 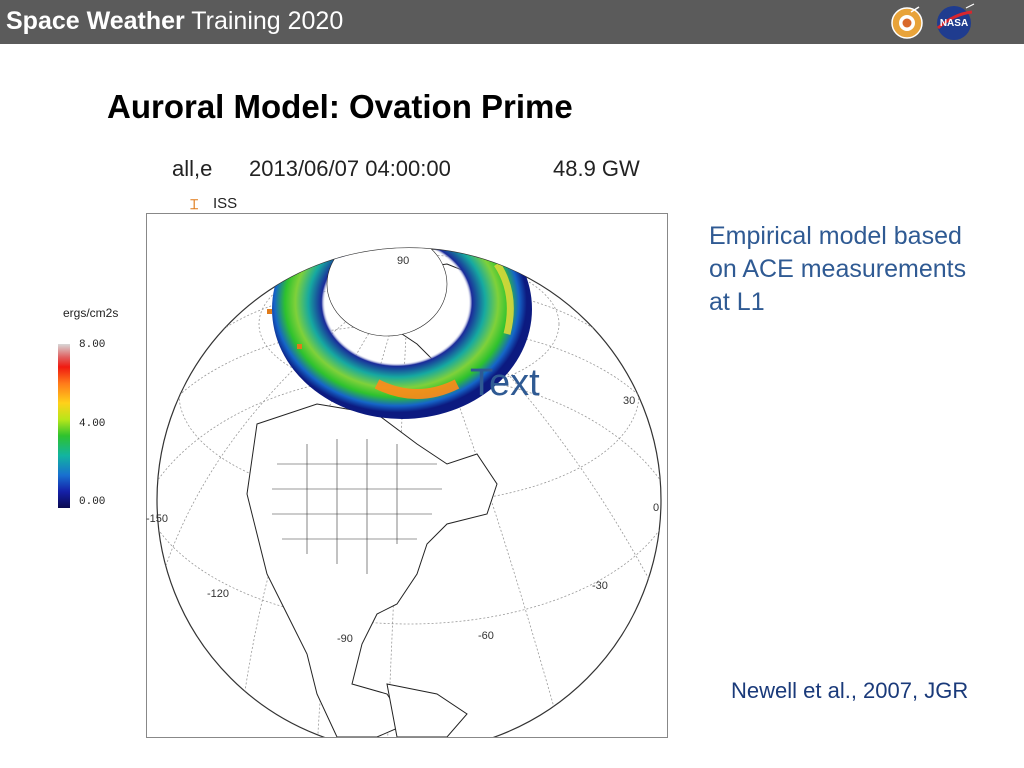 What do you see at coordinates (225, 203) in the screenshot?
I see `iss-legend-label: ISS` at bounding box center [225, 203].